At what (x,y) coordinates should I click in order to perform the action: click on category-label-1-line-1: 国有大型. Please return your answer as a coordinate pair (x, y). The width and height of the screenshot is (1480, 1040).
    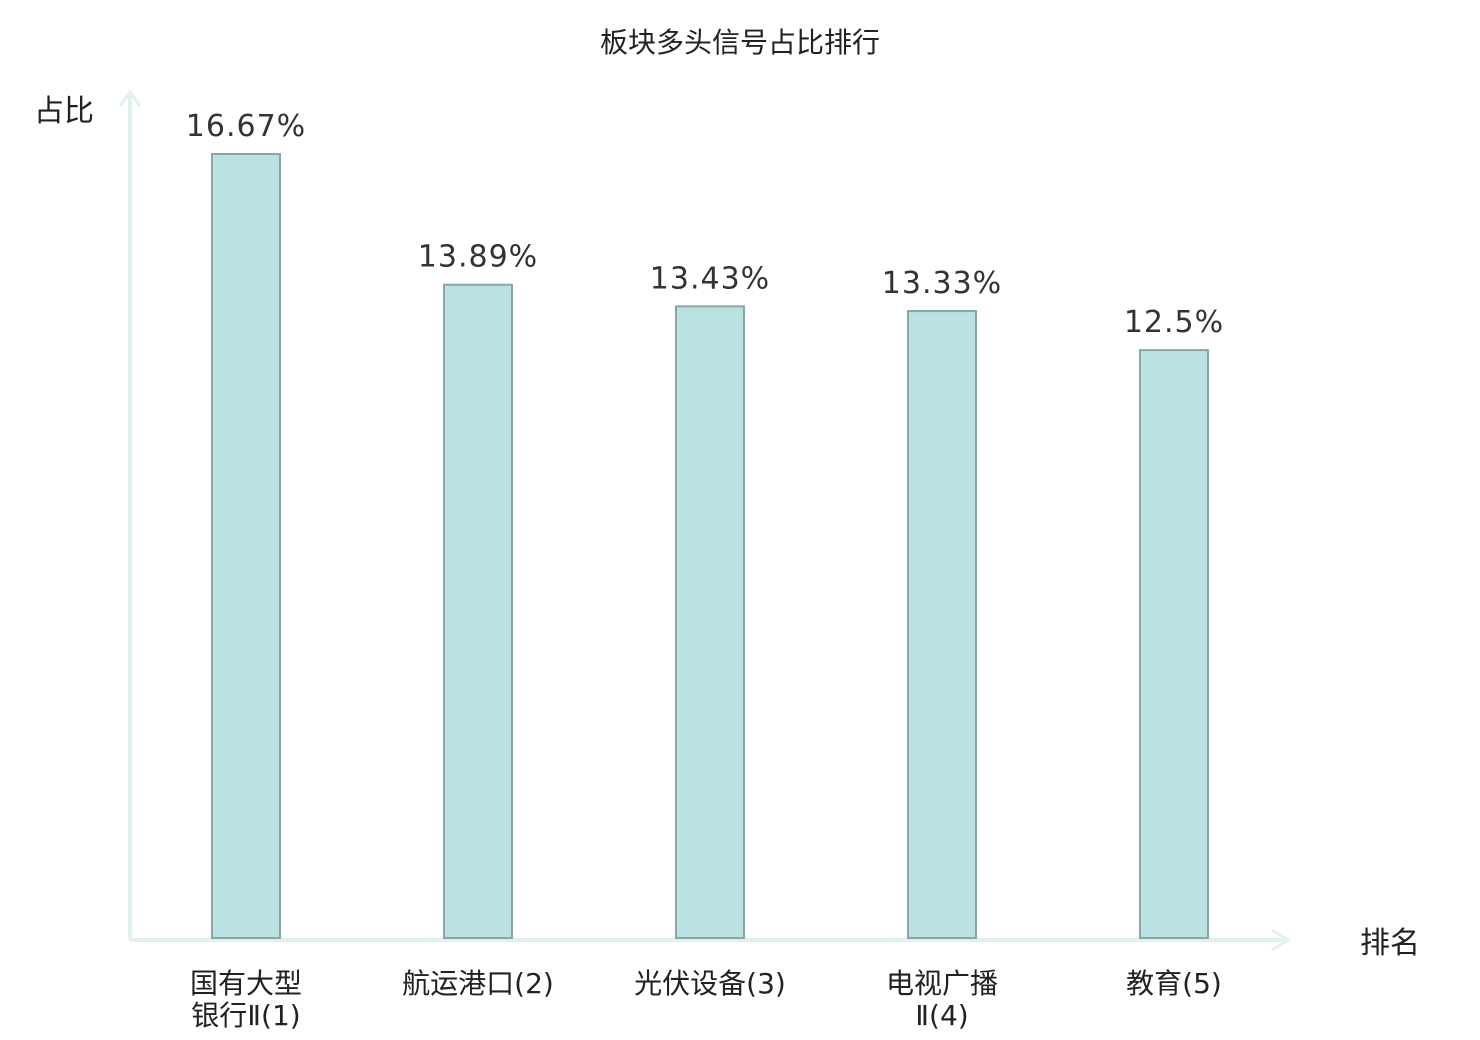
    Looking at the image, I should click on (246, 983).